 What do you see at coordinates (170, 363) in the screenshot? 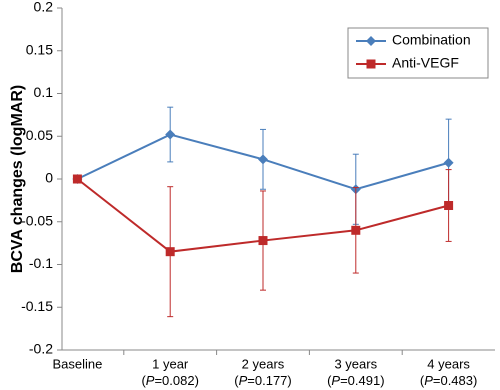
I see `x-tick-label: 1 year` at bounding box center [170, 363].